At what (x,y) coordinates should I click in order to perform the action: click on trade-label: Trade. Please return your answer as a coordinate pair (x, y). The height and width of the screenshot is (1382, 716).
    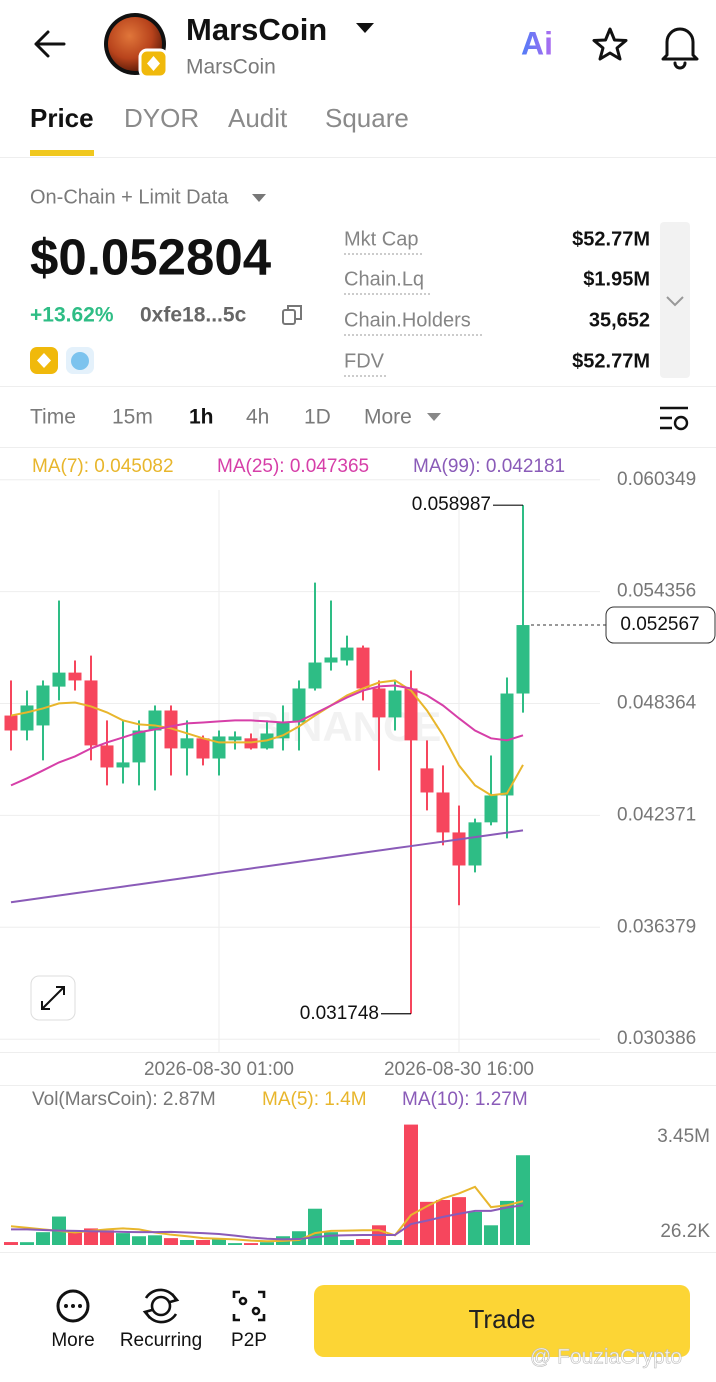
    Looking at the image, I should click on (502, 1319).